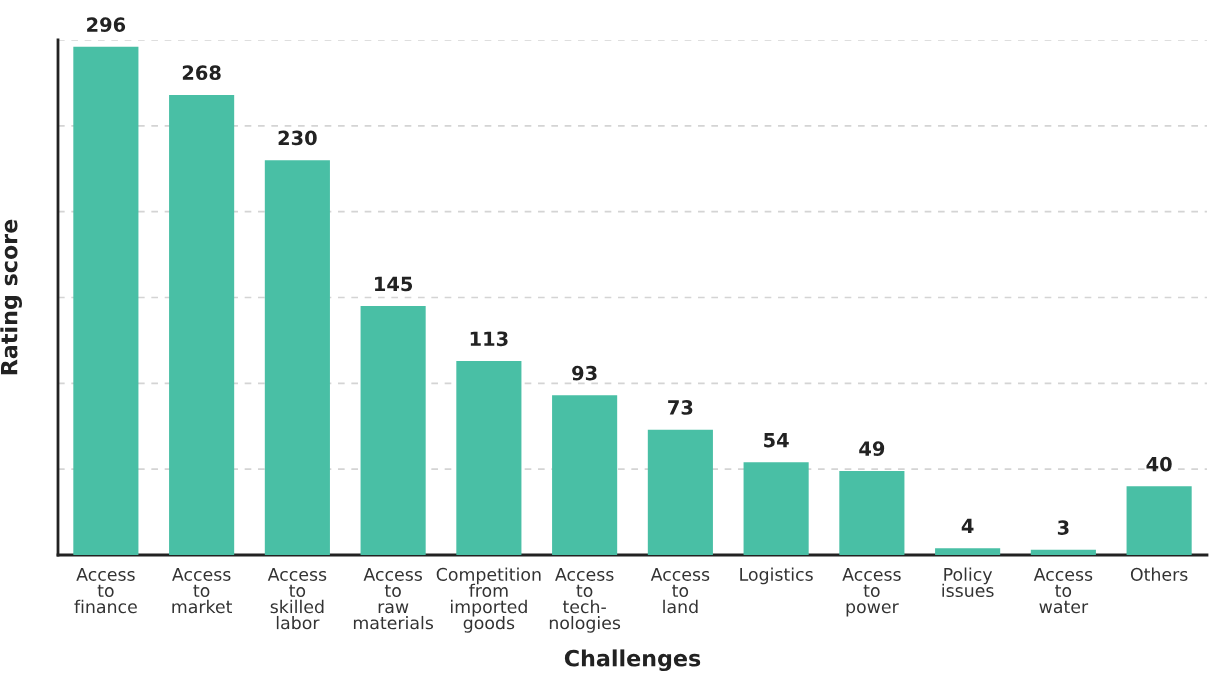  I want to click on data-label: 230, so click(297, 138).